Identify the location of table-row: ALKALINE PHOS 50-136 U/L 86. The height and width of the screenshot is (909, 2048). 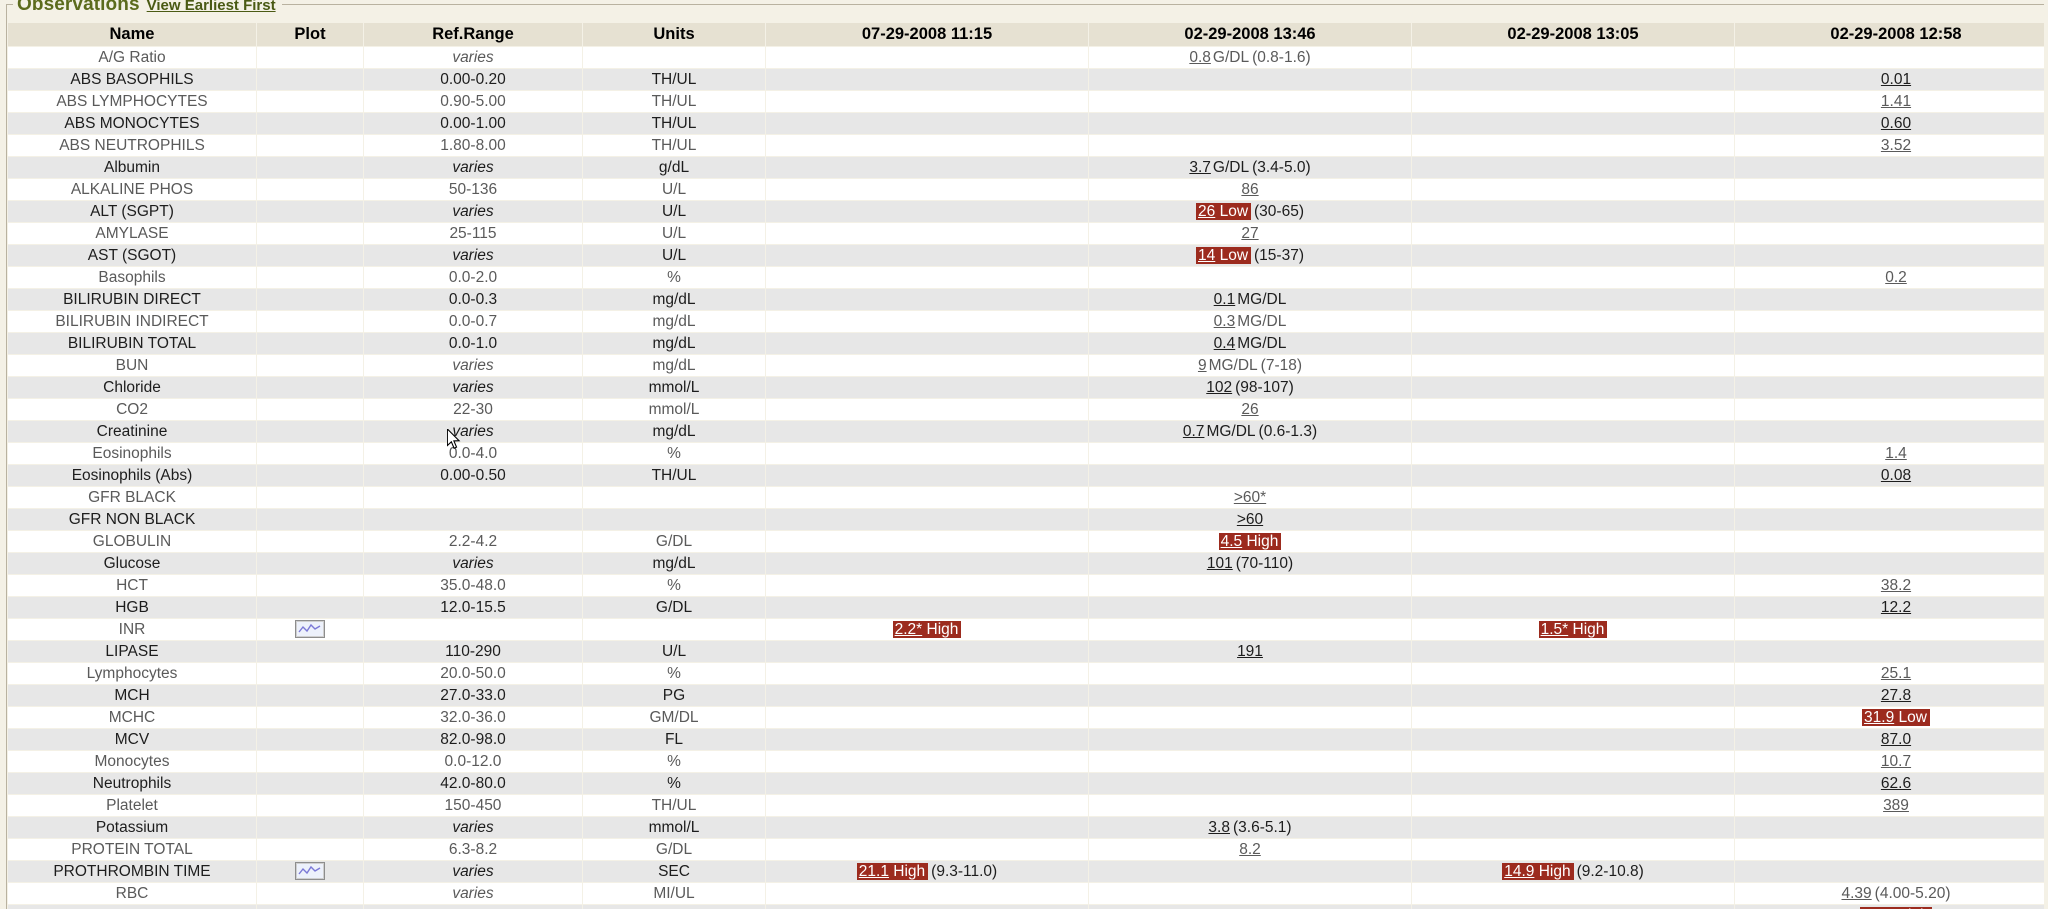
(1026, 189).